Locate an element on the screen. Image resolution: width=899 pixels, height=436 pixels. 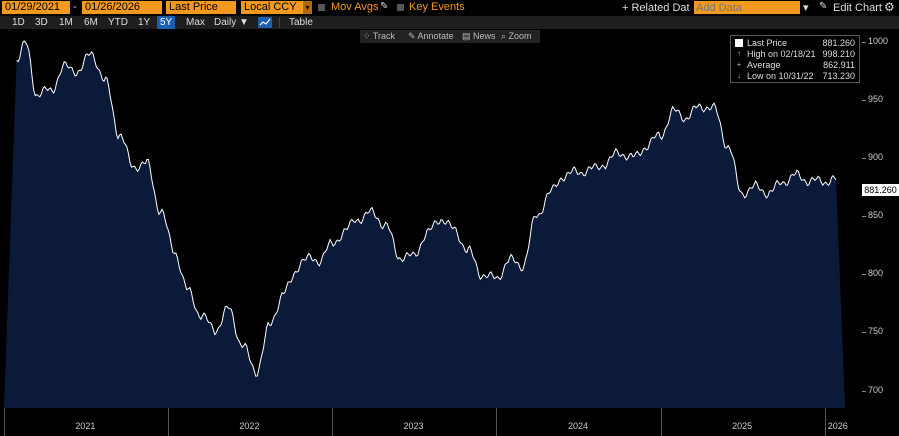
currency-dropdown-icon: ▾ is located at coordinates (307, 7).